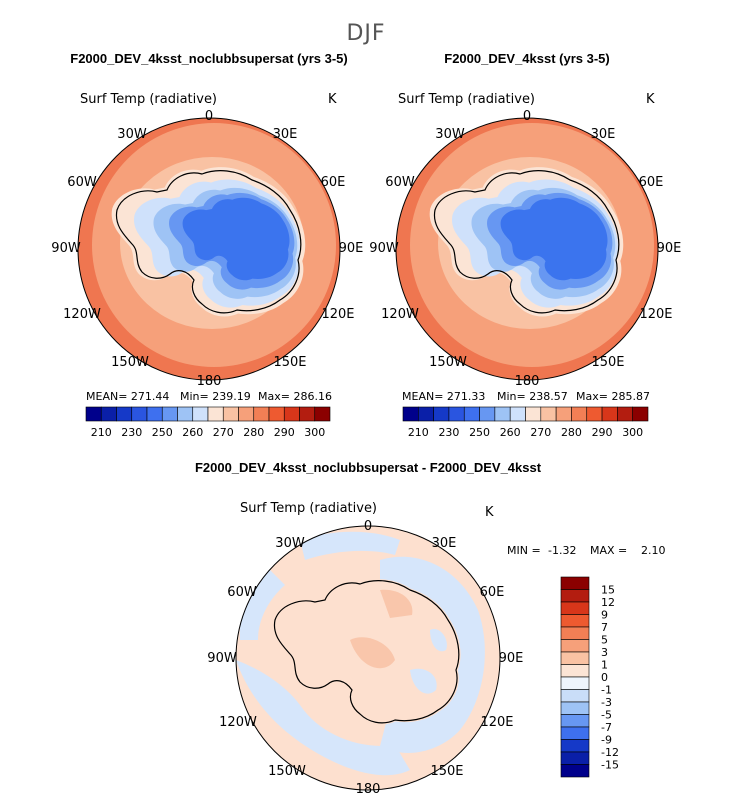 The width and height of the screenshot is (733, 798). I want to click on panel-a-min: Min= 239.19, so click(215, 396).